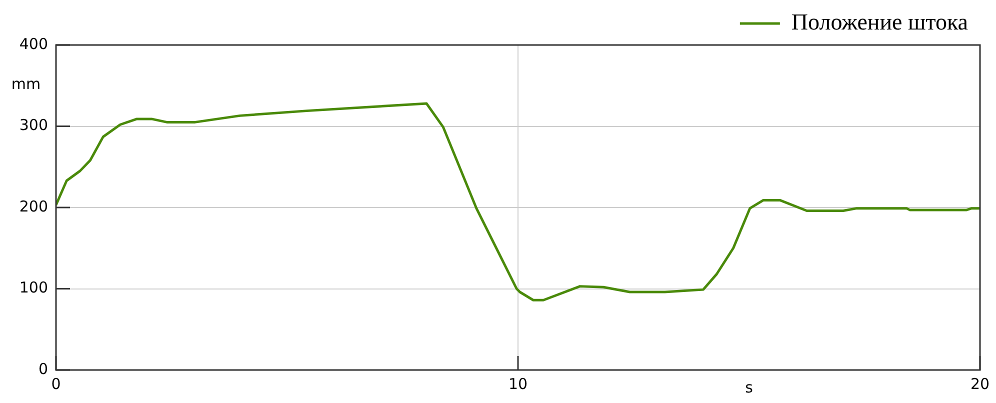 Image resolution: width=996 pixels, height=403 pixels. Describe the element at coordinates (33, 206) in the screenshot. I see `y-tick-label: 200` at that location.